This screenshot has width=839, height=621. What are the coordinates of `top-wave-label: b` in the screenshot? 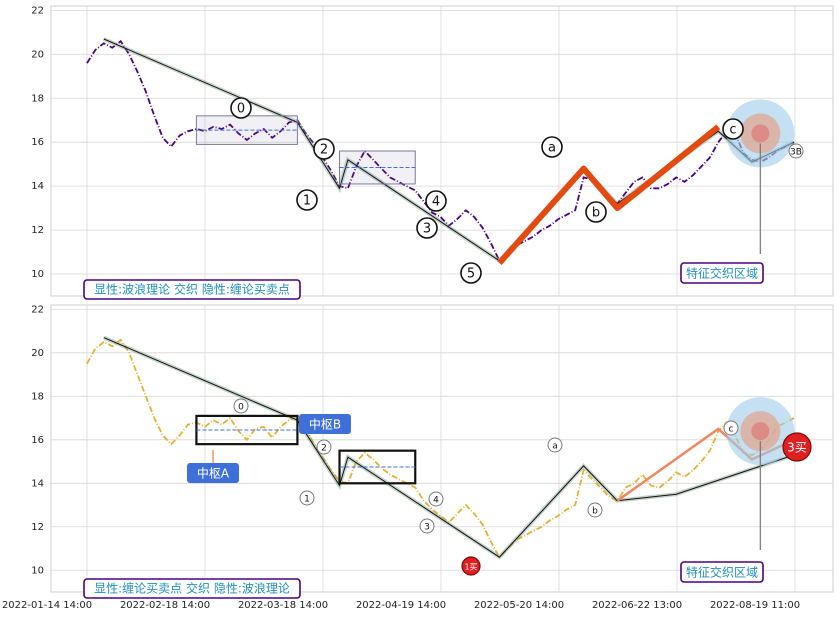 It's located at (596, 213).